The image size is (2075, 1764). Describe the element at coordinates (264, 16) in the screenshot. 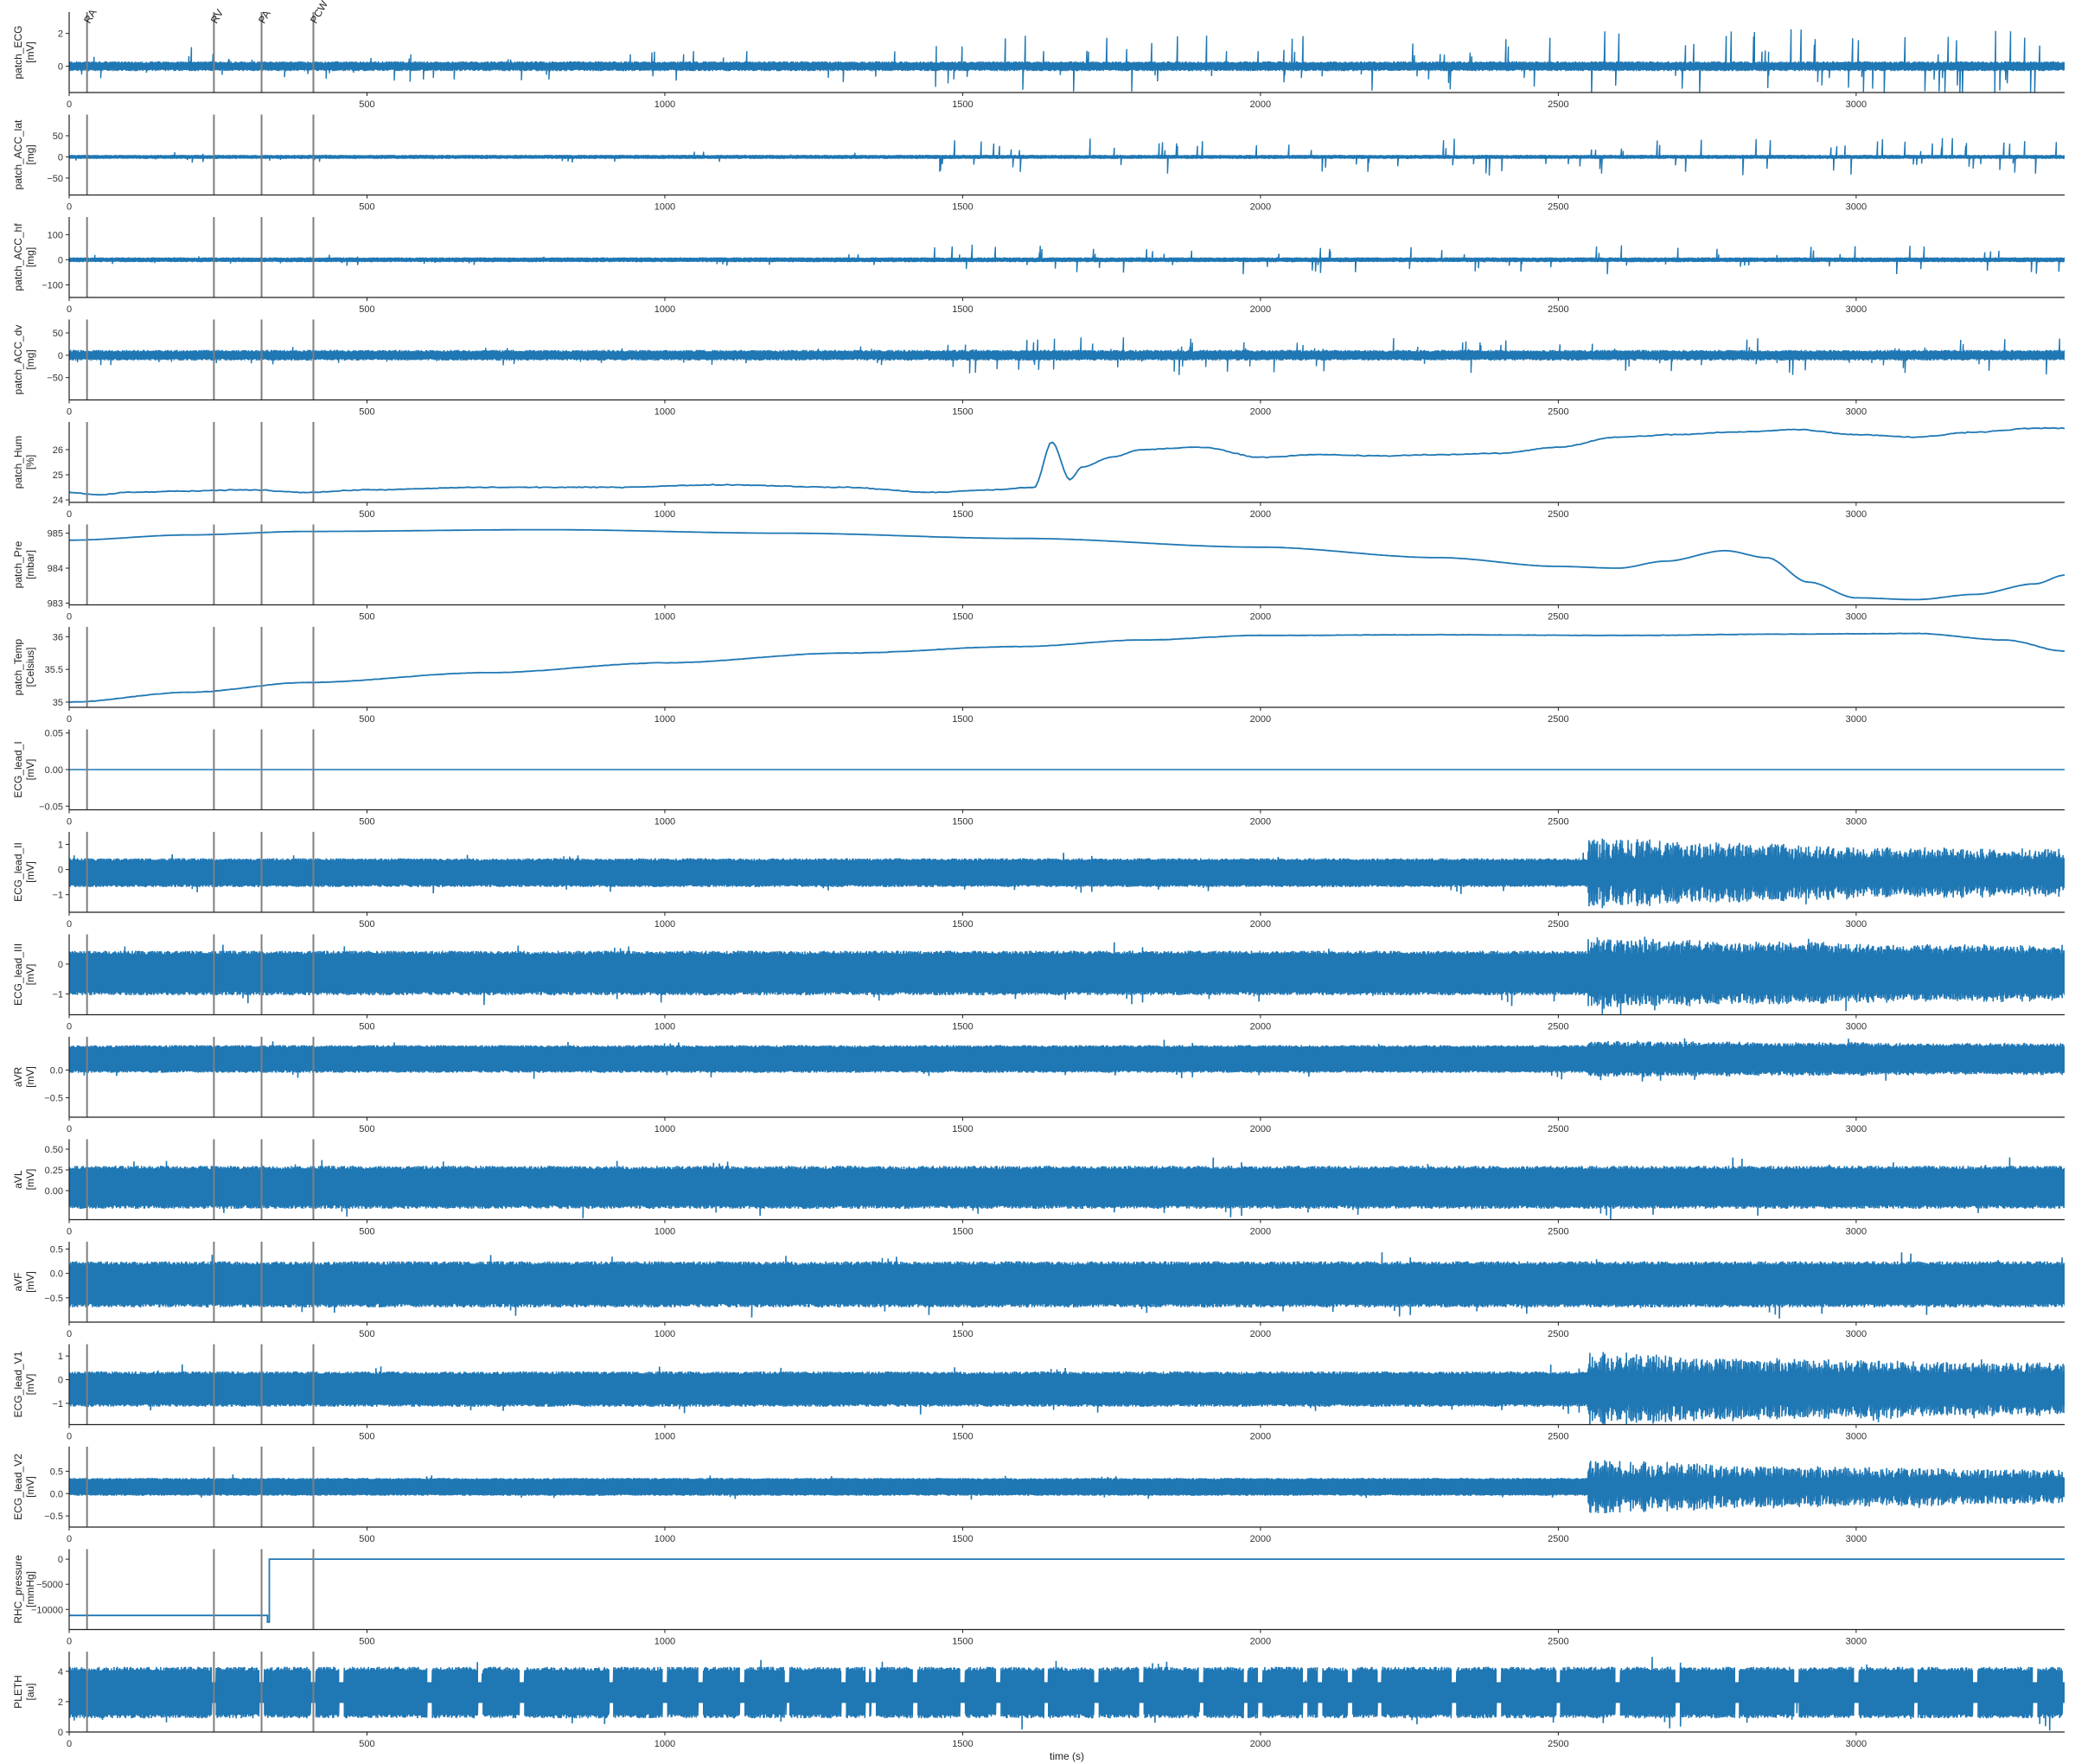

I see `event-label-pa: PA` at that location.